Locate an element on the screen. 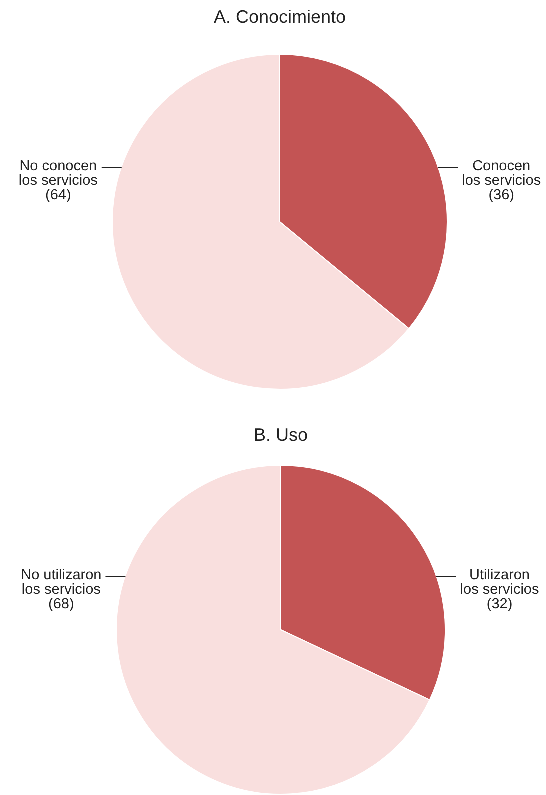  chart-title: A. Conocimiento is located at coordinates (280, 16).